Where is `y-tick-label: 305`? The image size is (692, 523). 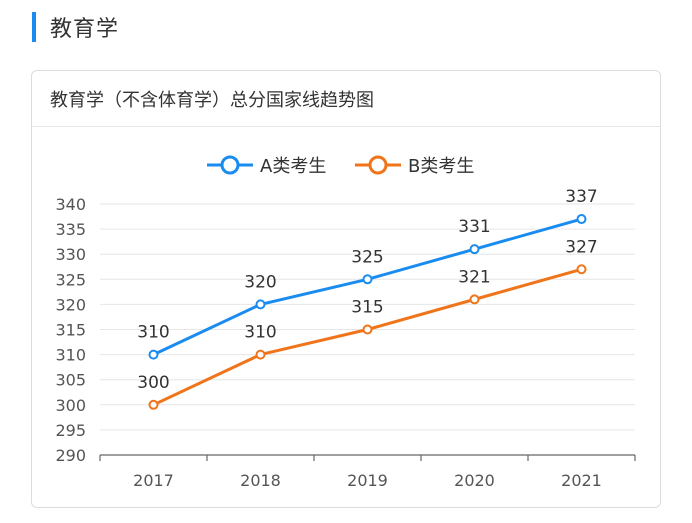 y-tick-label: 305 is located at coordinates (70, 380).